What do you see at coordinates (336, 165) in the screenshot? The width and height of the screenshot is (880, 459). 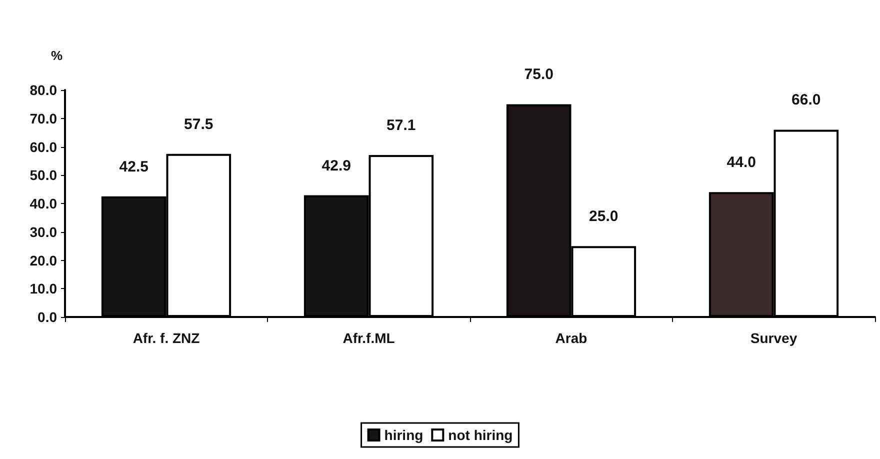 I see `data-label: 42.9` at bounding box center [336, 165].